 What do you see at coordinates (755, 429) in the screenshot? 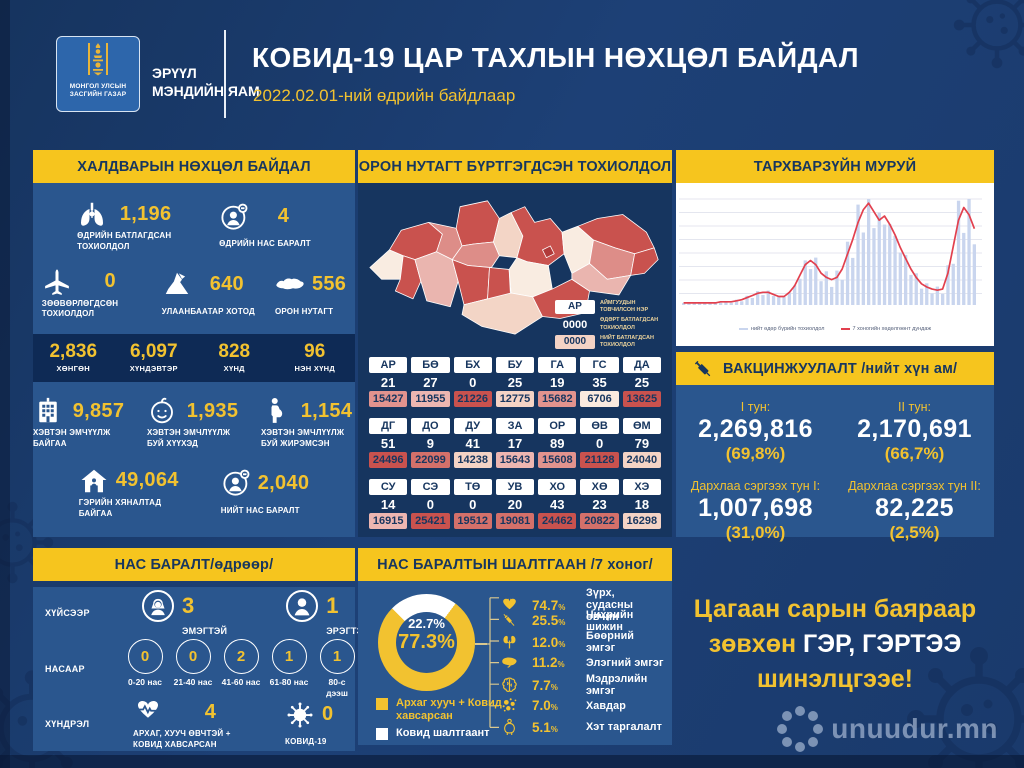
I see `dose-count: 2,269,816` at bounding box center [755, 429].